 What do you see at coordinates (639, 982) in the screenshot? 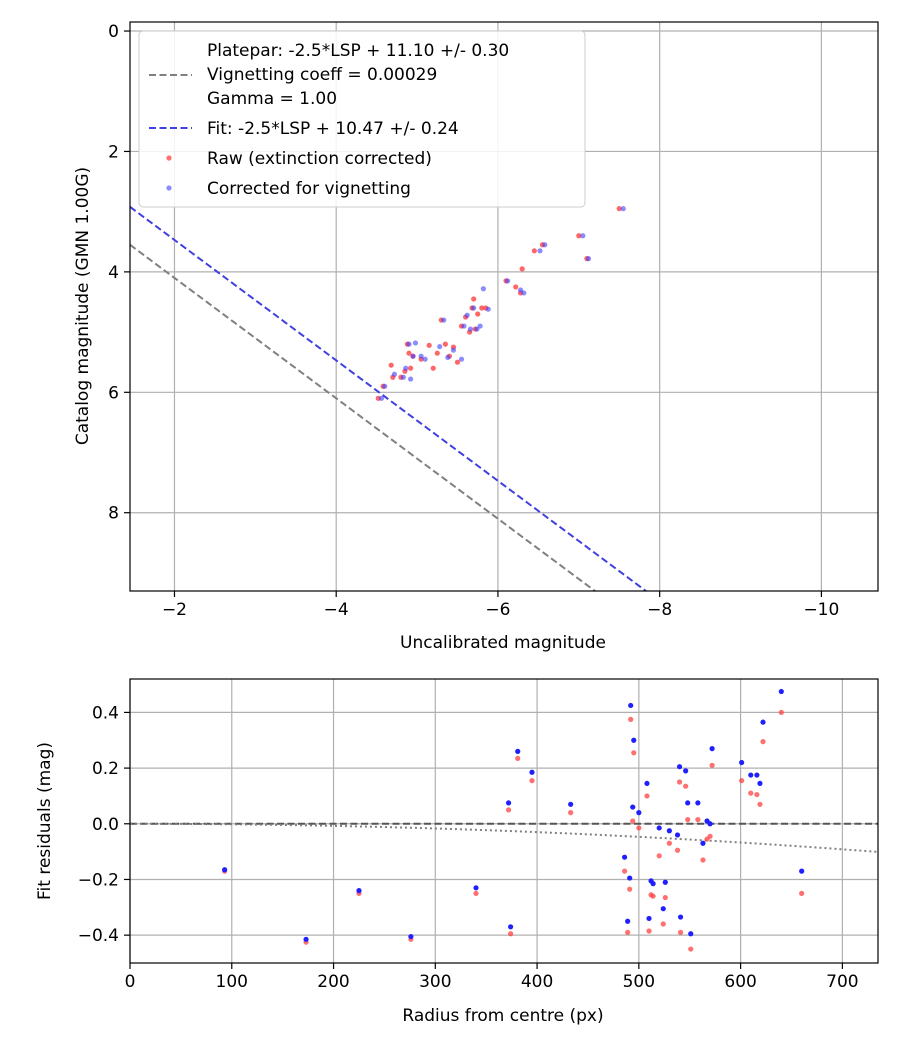
I see `bottom-x-tick-label: 500` at bounding box center [639, 982].